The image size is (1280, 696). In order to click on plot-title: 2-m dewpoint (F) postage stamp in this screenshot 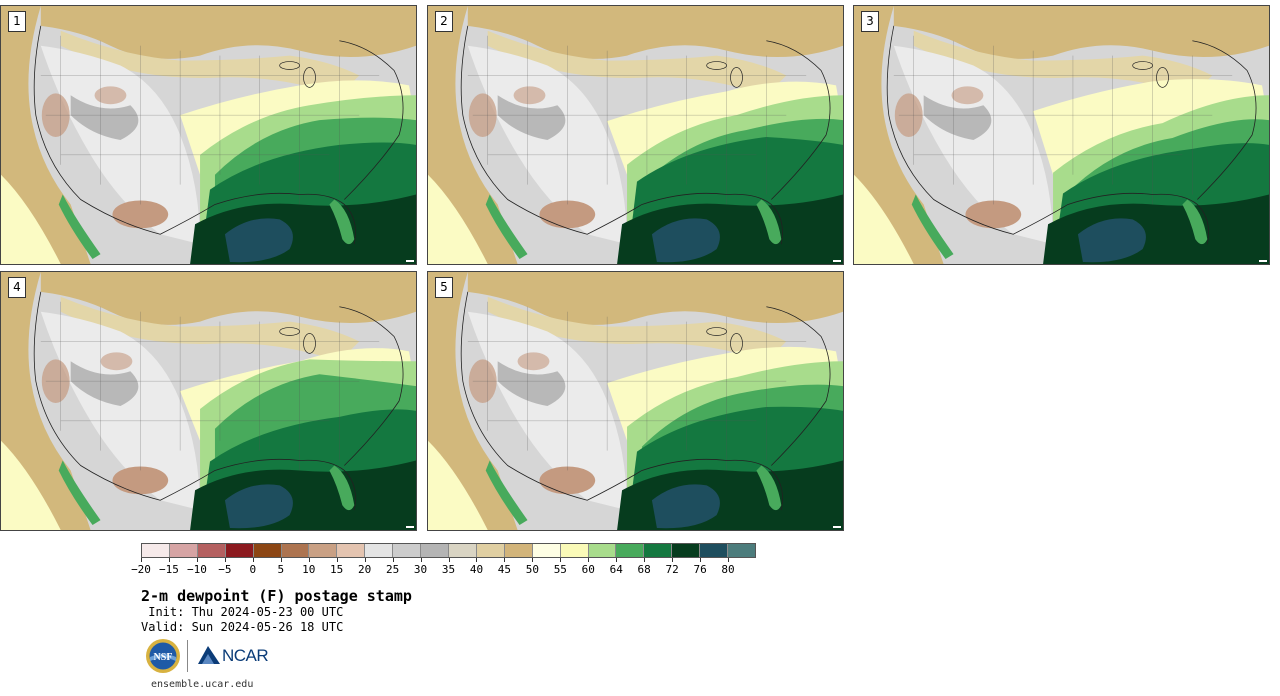, I will do `click(276, 596)`.